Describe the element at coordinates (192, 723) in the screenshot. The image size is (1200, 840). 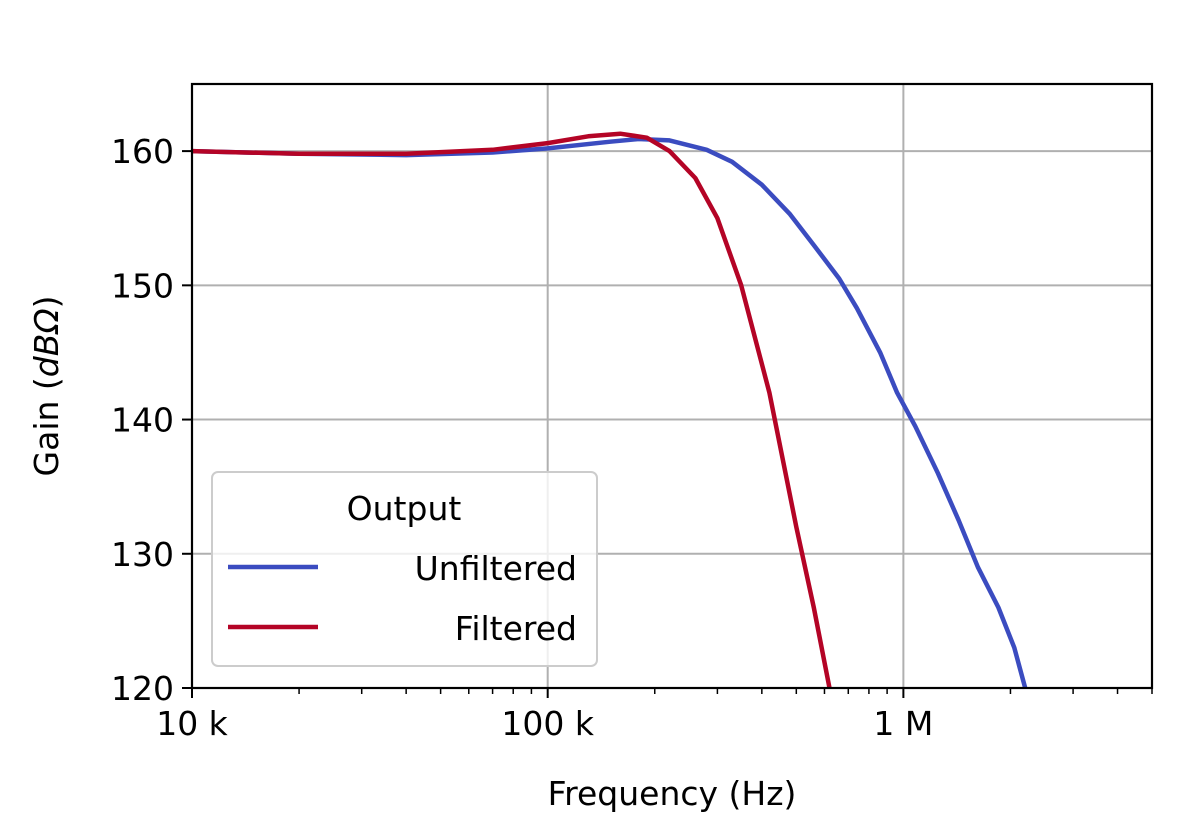
I see `x-tick-label-10k: 10 k` at that location.